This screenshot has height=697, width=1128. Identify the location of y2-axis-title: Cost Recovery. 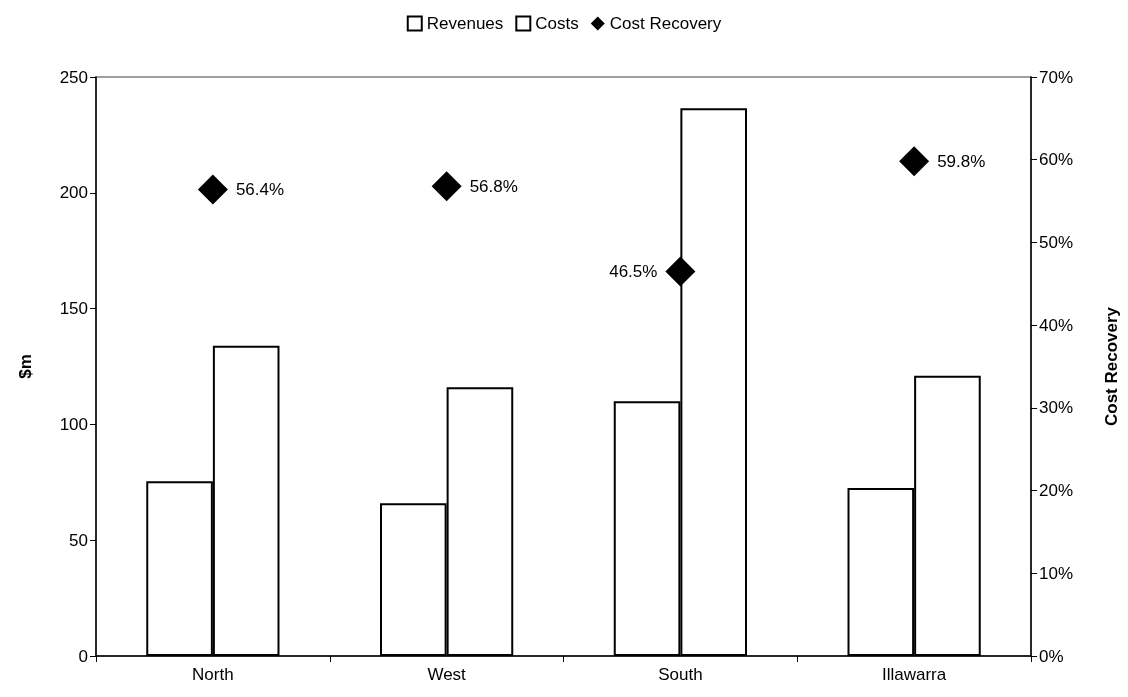
(1111, 366).